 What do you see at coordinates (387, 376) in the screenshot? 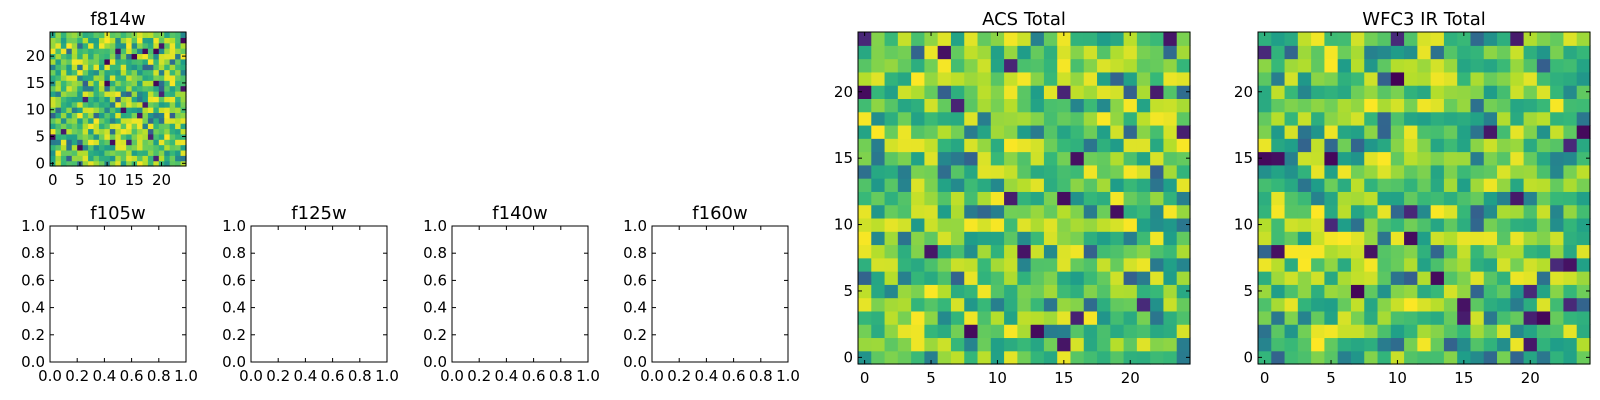
I see `x-tick-label: 1.0` at bounding box center [387, 376].